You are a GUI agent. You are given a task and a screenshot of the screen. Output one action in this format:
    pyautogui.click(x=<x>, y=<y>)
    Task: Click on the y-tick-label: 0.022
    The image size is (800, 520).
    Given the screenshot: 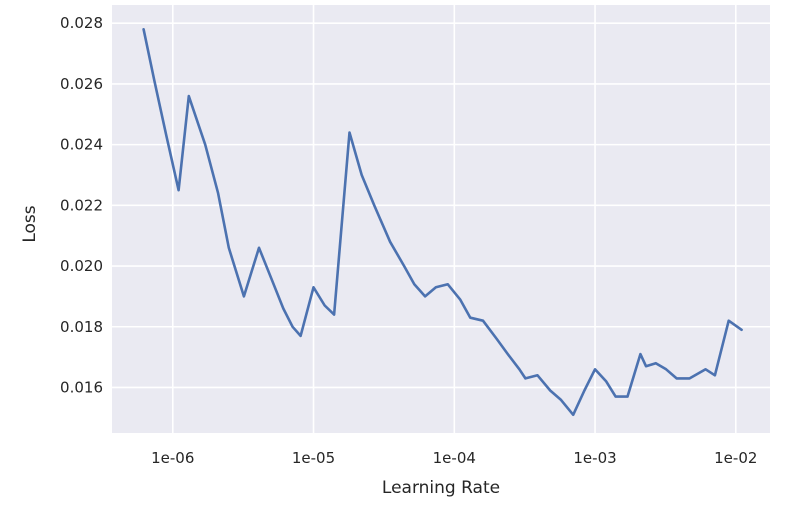 What is the action you would take?
    pyautogui.click(x=81, y=205)
    